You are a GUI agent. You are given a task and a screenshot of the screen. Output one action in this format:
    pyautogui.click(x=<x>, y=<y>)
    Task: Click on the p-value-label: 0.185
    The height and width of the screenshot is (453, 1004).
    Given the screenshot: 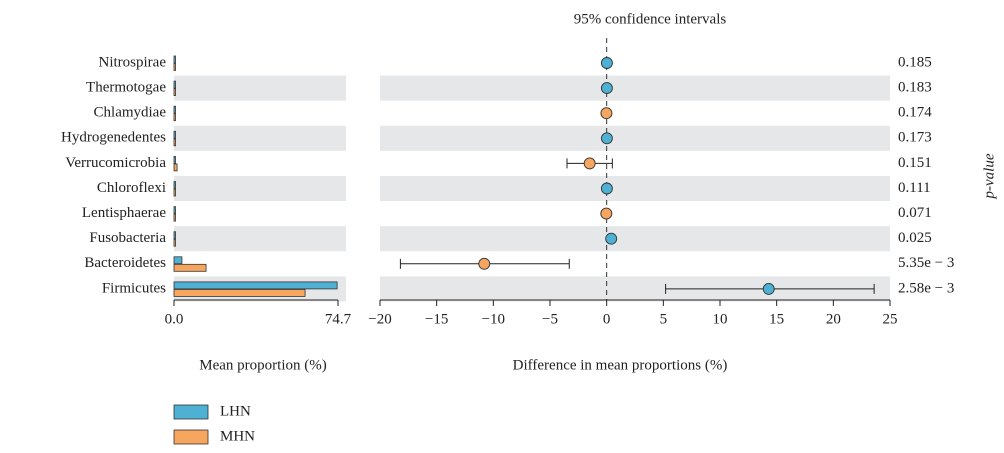 What is the action you would take?
    pyautogui.click(x=915, y=62)
    